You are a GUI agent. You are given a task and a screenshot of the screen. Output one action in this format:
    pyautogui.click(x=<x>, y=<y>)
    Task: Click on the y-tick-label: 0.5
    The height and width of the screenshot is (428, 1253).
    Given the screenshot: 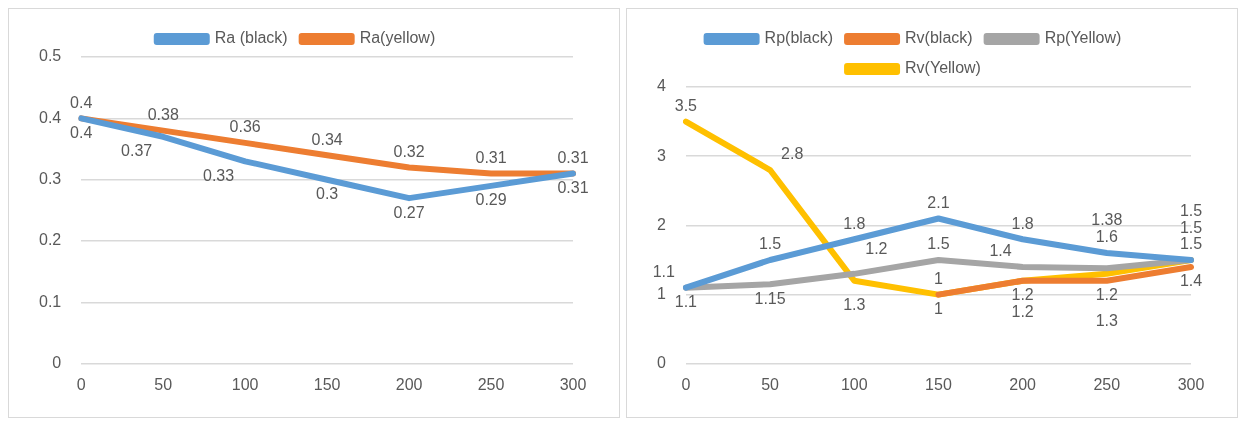 What is the action you would take?
    pyautogui.click(x=50, y=56)
    